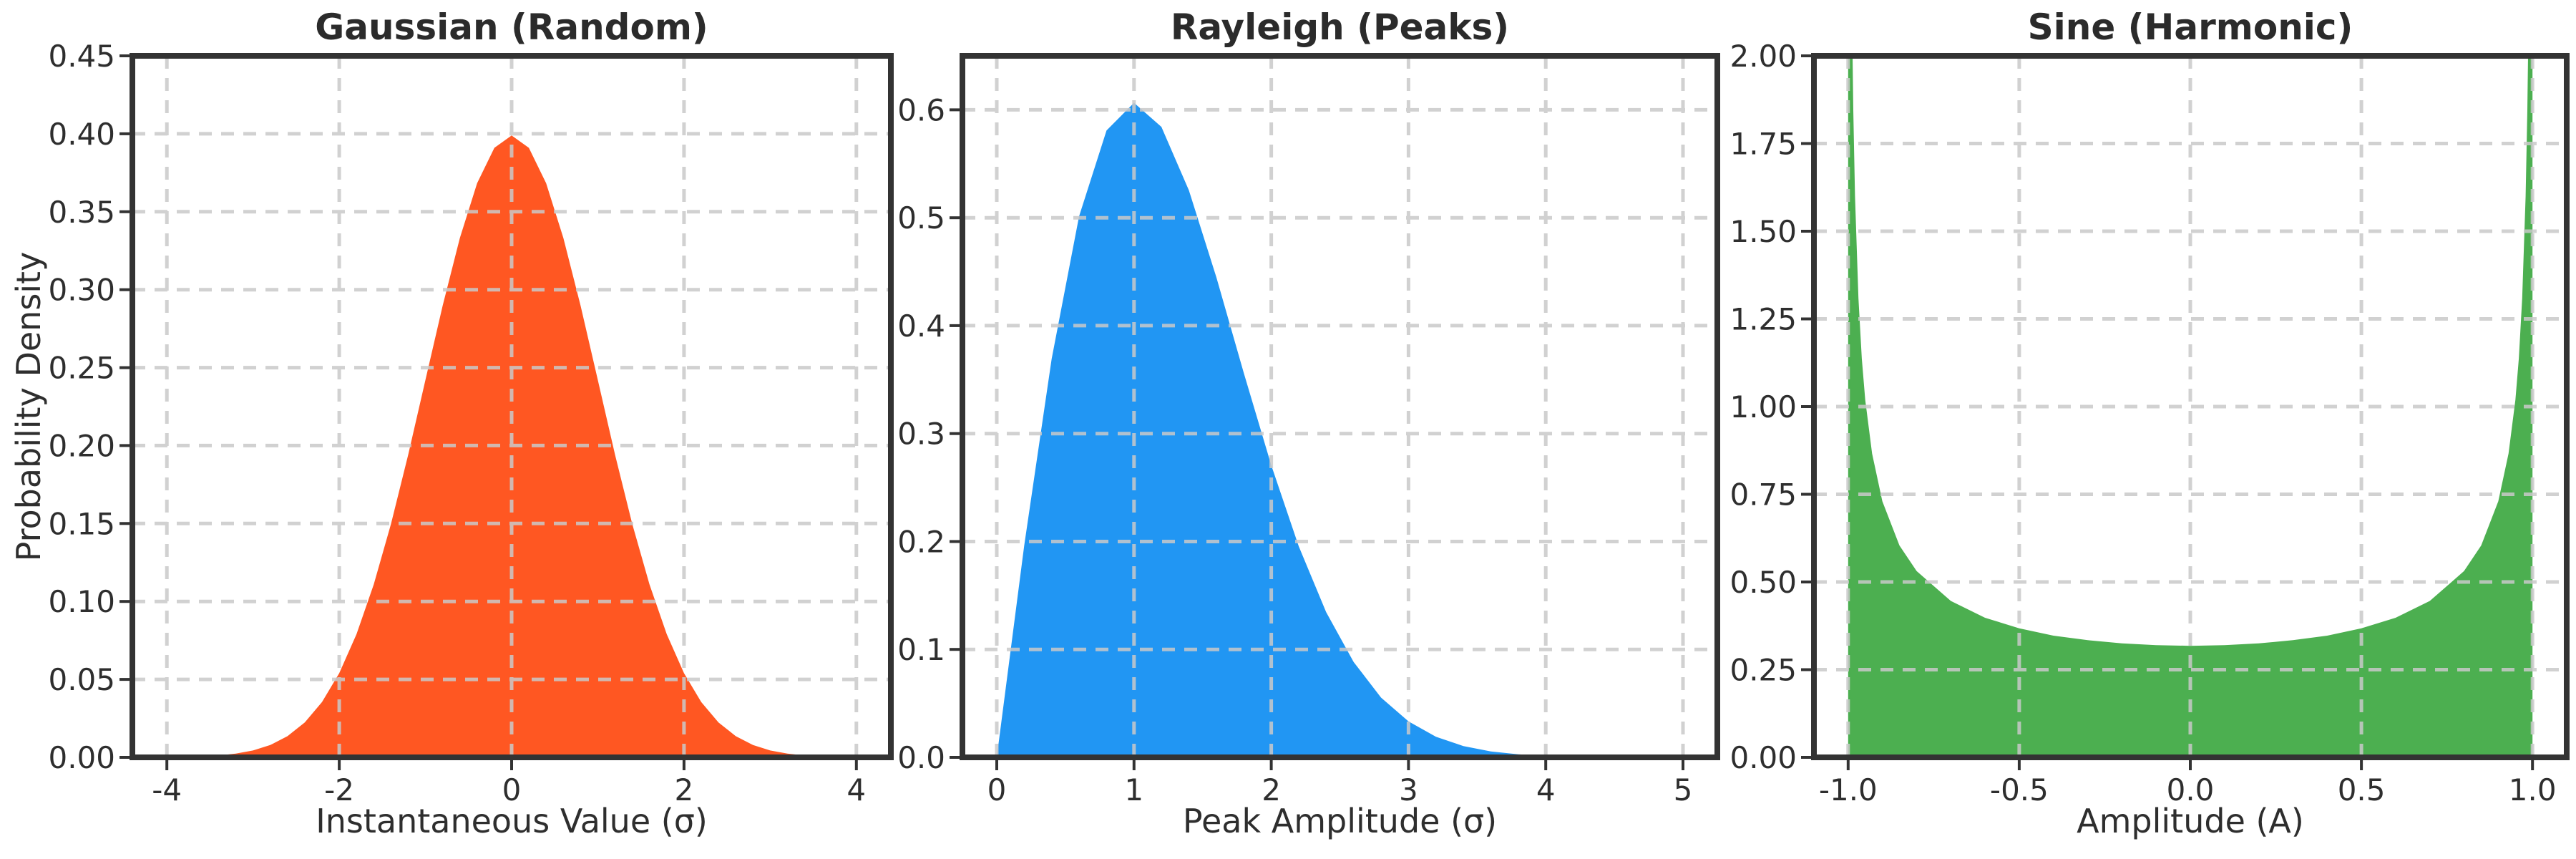  I want to click on rayleigh-ytick-label: 0.3, so click(921, 434).